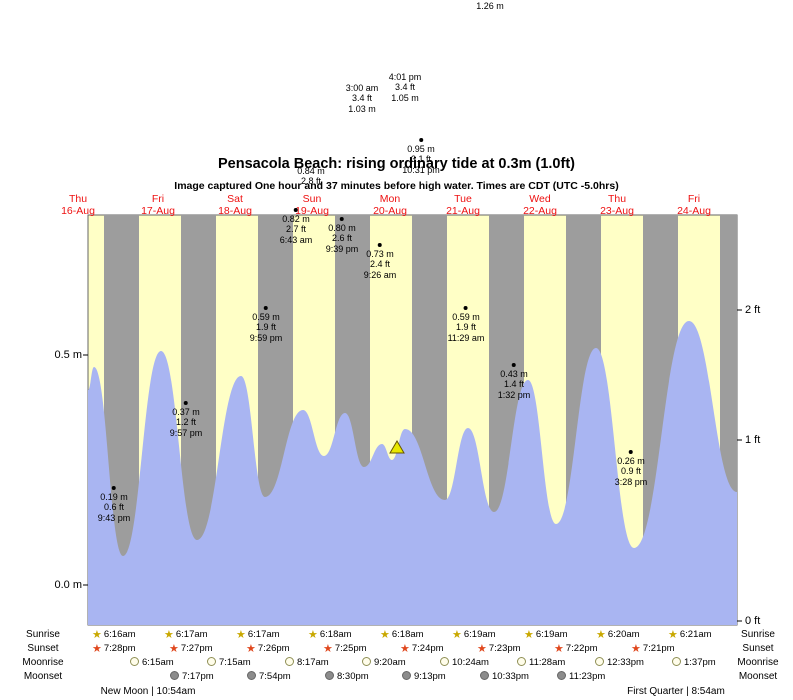 This screenshot has height=700, width=793. I want to click on day-date: 22-Aug, so click(540, 210).